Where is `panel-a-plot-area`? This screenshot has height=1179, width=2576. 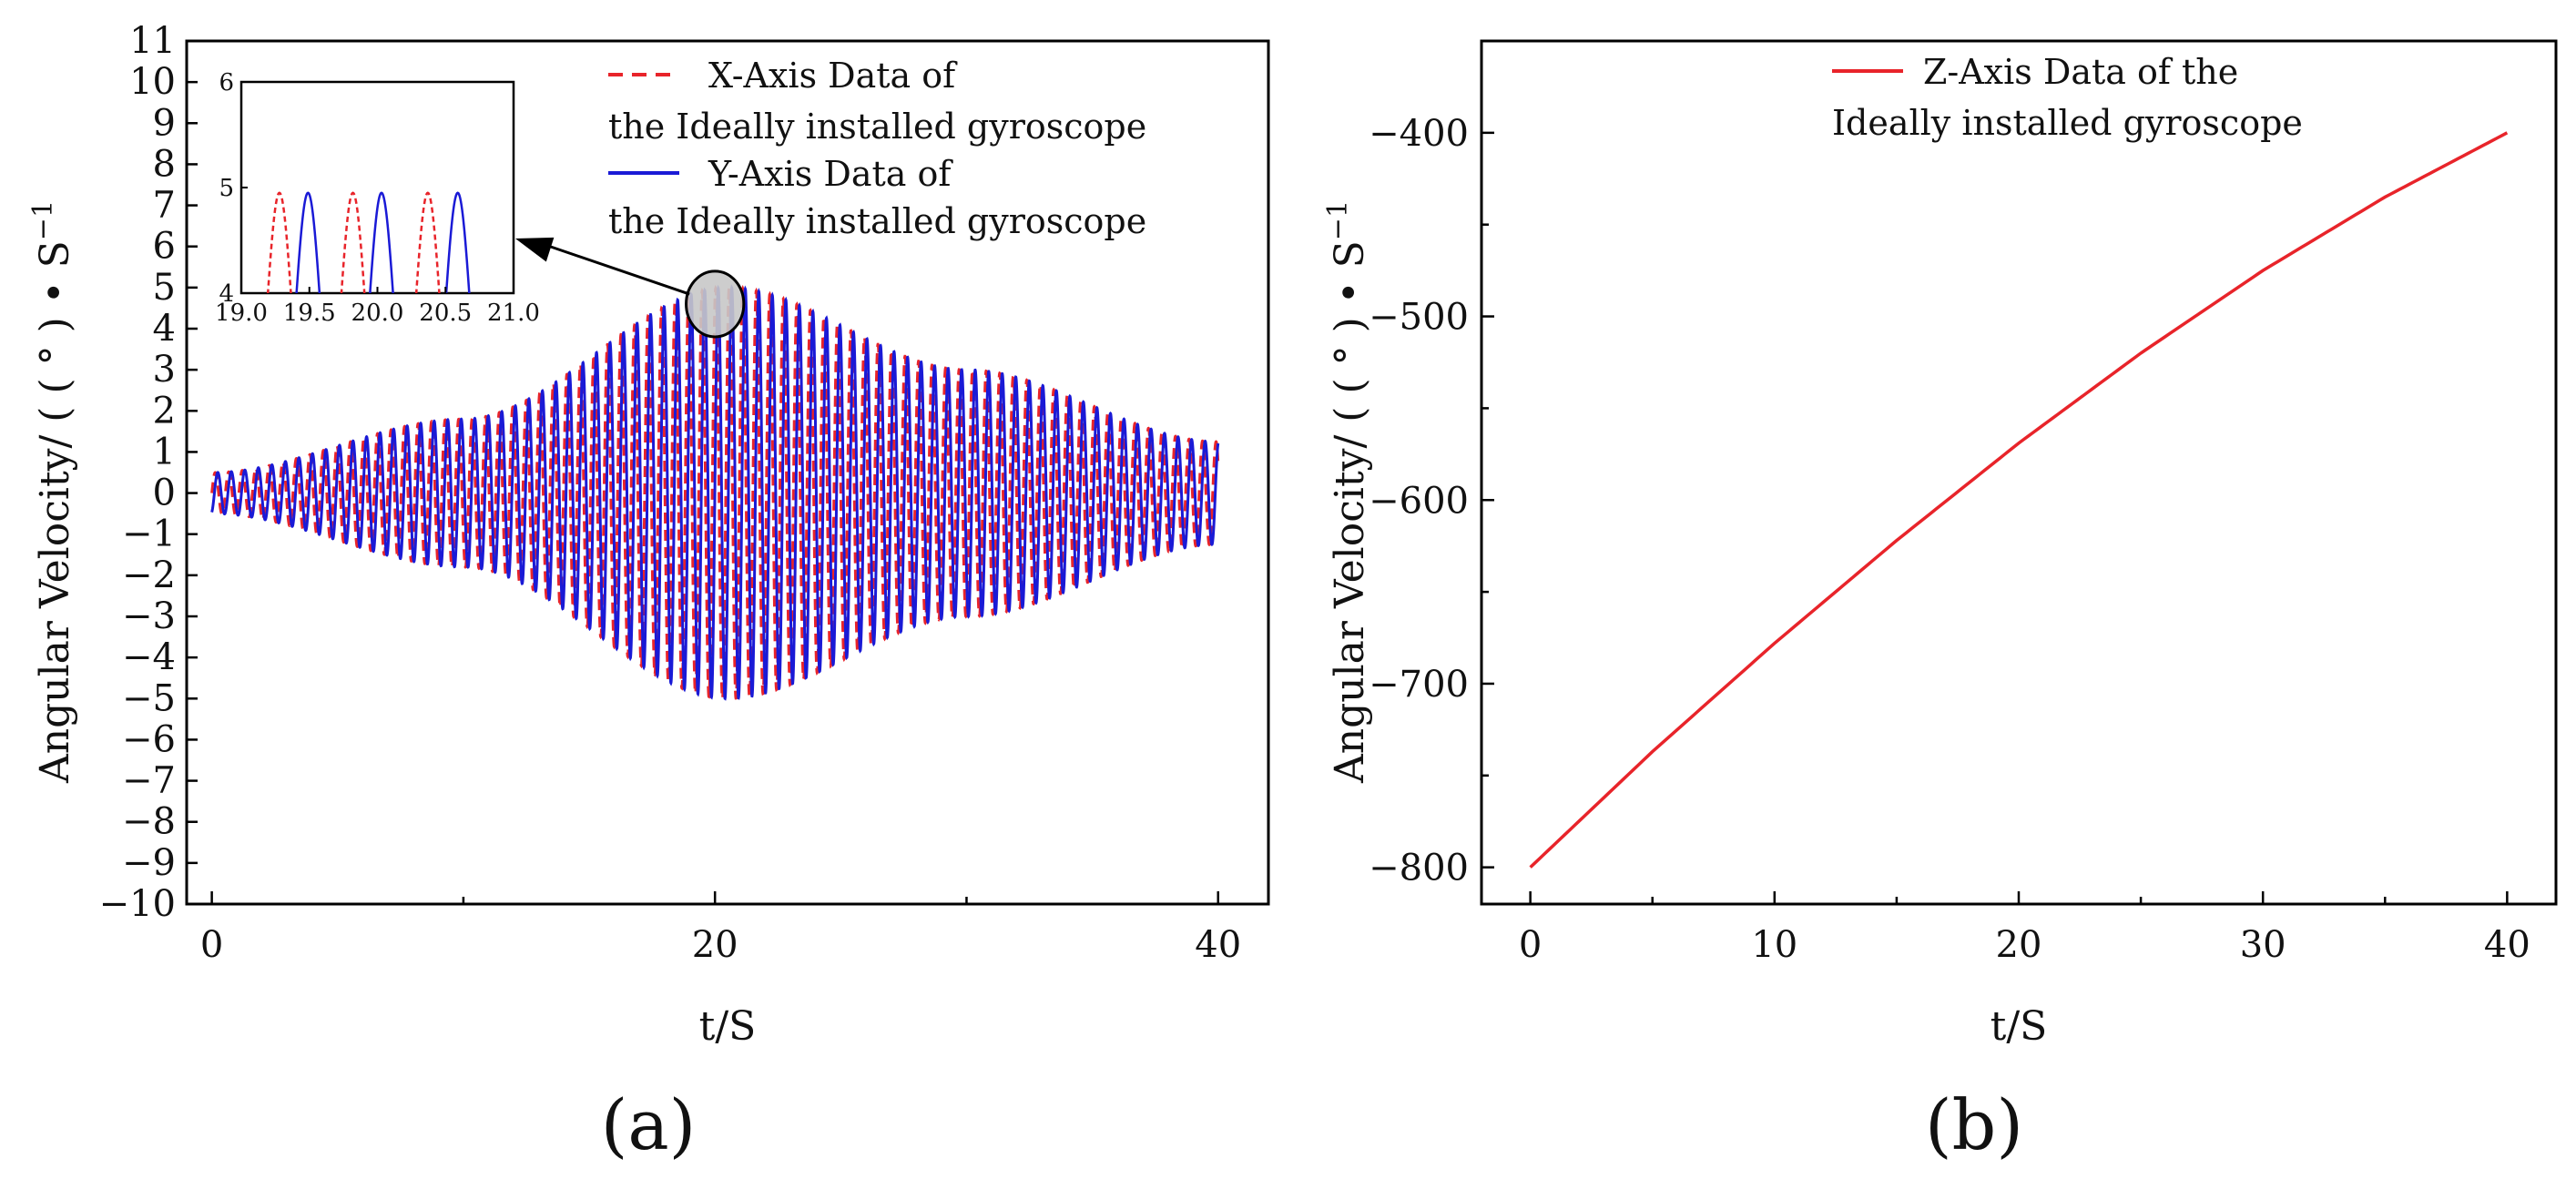 panel-a-plot-area is located at coordinates (715, 492).